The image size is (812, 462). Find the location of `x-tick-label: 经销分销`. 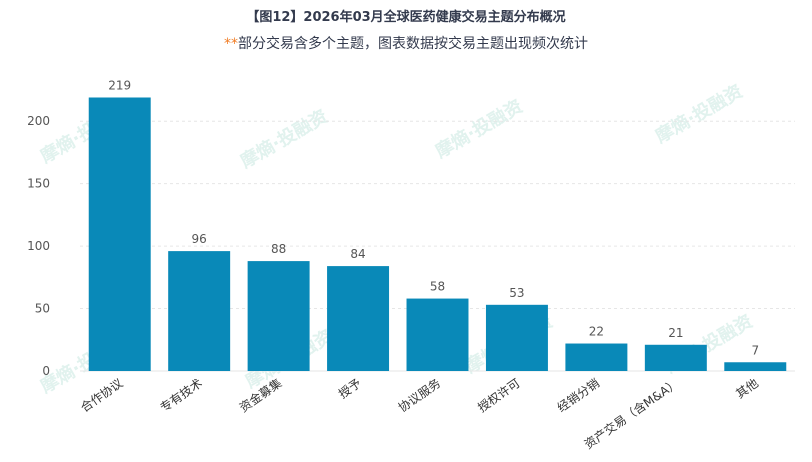

x-tick-label: 经销分销 is located at coordinates (578, 395).